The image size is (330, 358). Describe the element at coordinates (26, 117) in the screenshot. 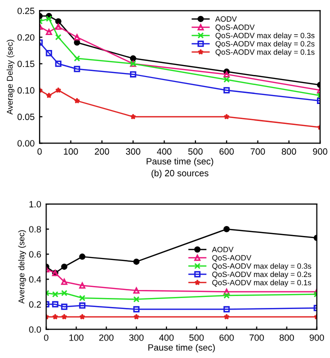

I see `y-tick-label: 0.05` at that location.